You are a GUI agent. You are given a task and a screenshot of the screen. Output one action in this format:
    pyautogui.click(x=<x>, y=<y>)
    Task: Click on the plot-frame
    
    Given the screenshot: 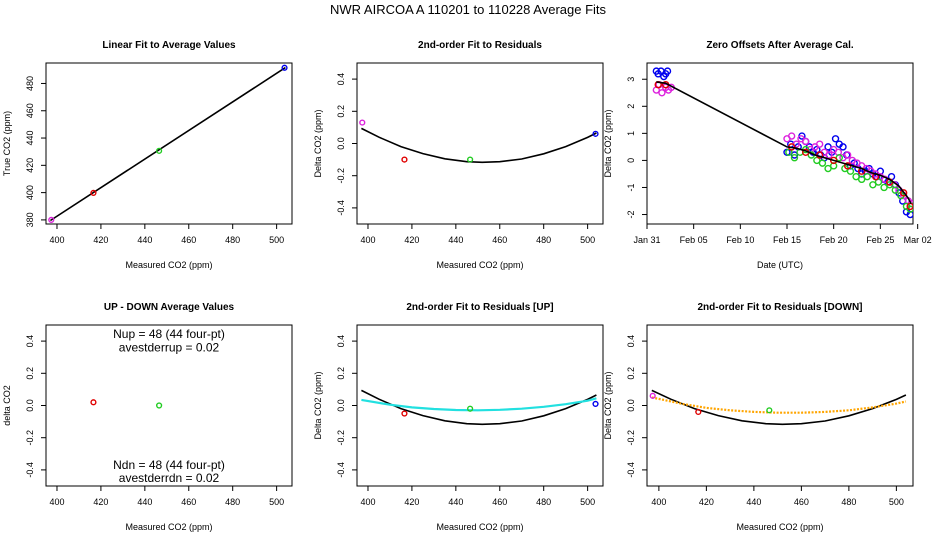 What is the action you would take?
    pyautogui.click(x=780, y=143)
    